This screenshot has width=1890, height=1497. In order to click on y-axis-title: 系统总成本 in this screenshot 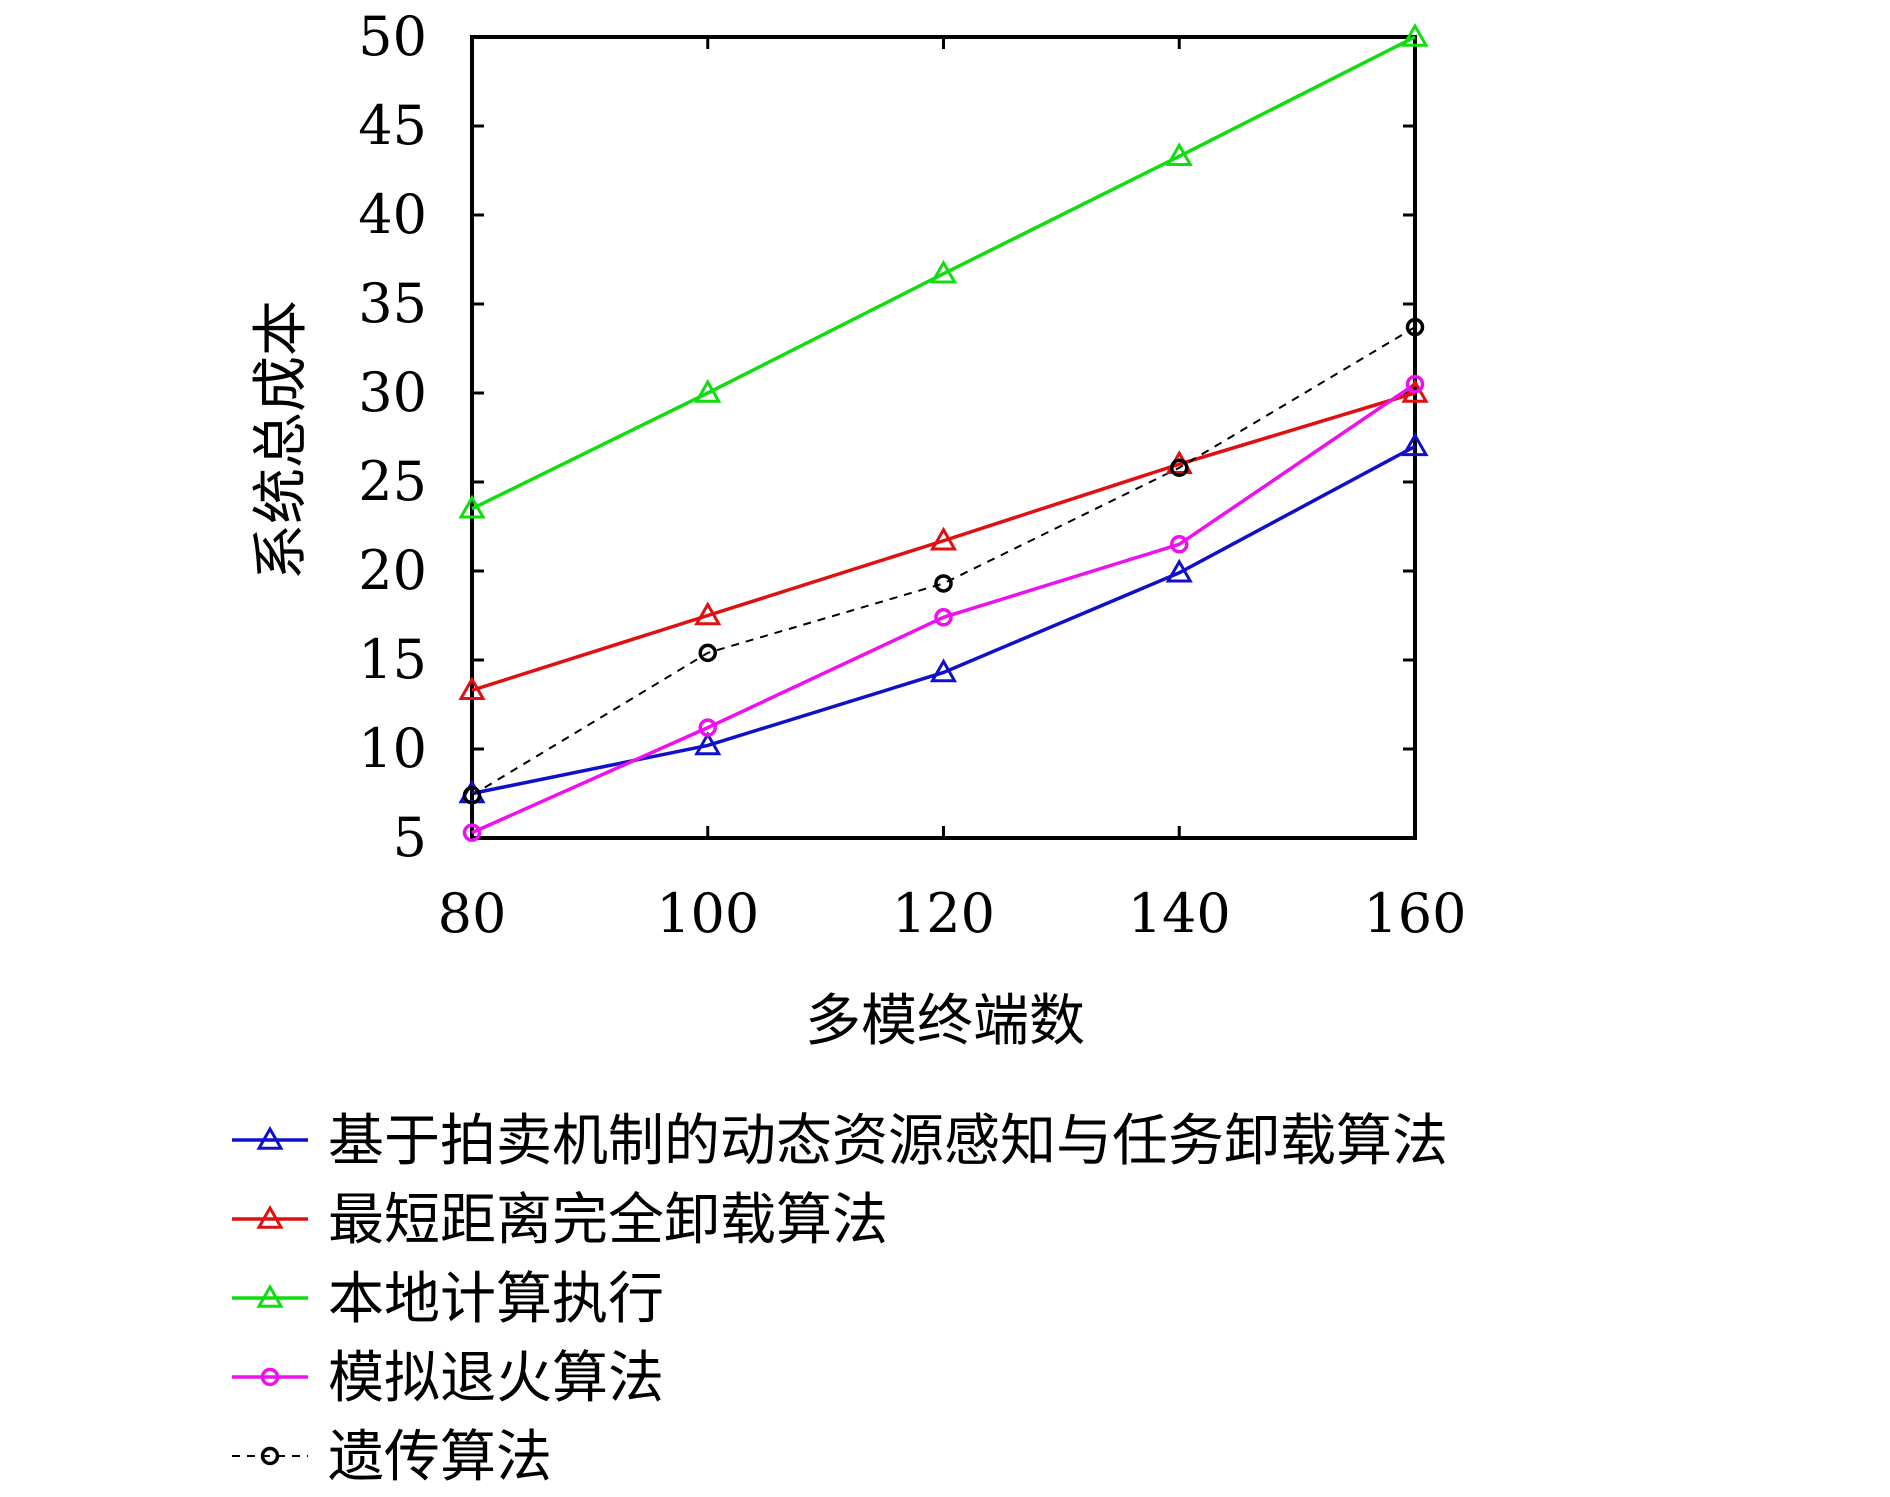, I will do `click(281, 440)`.